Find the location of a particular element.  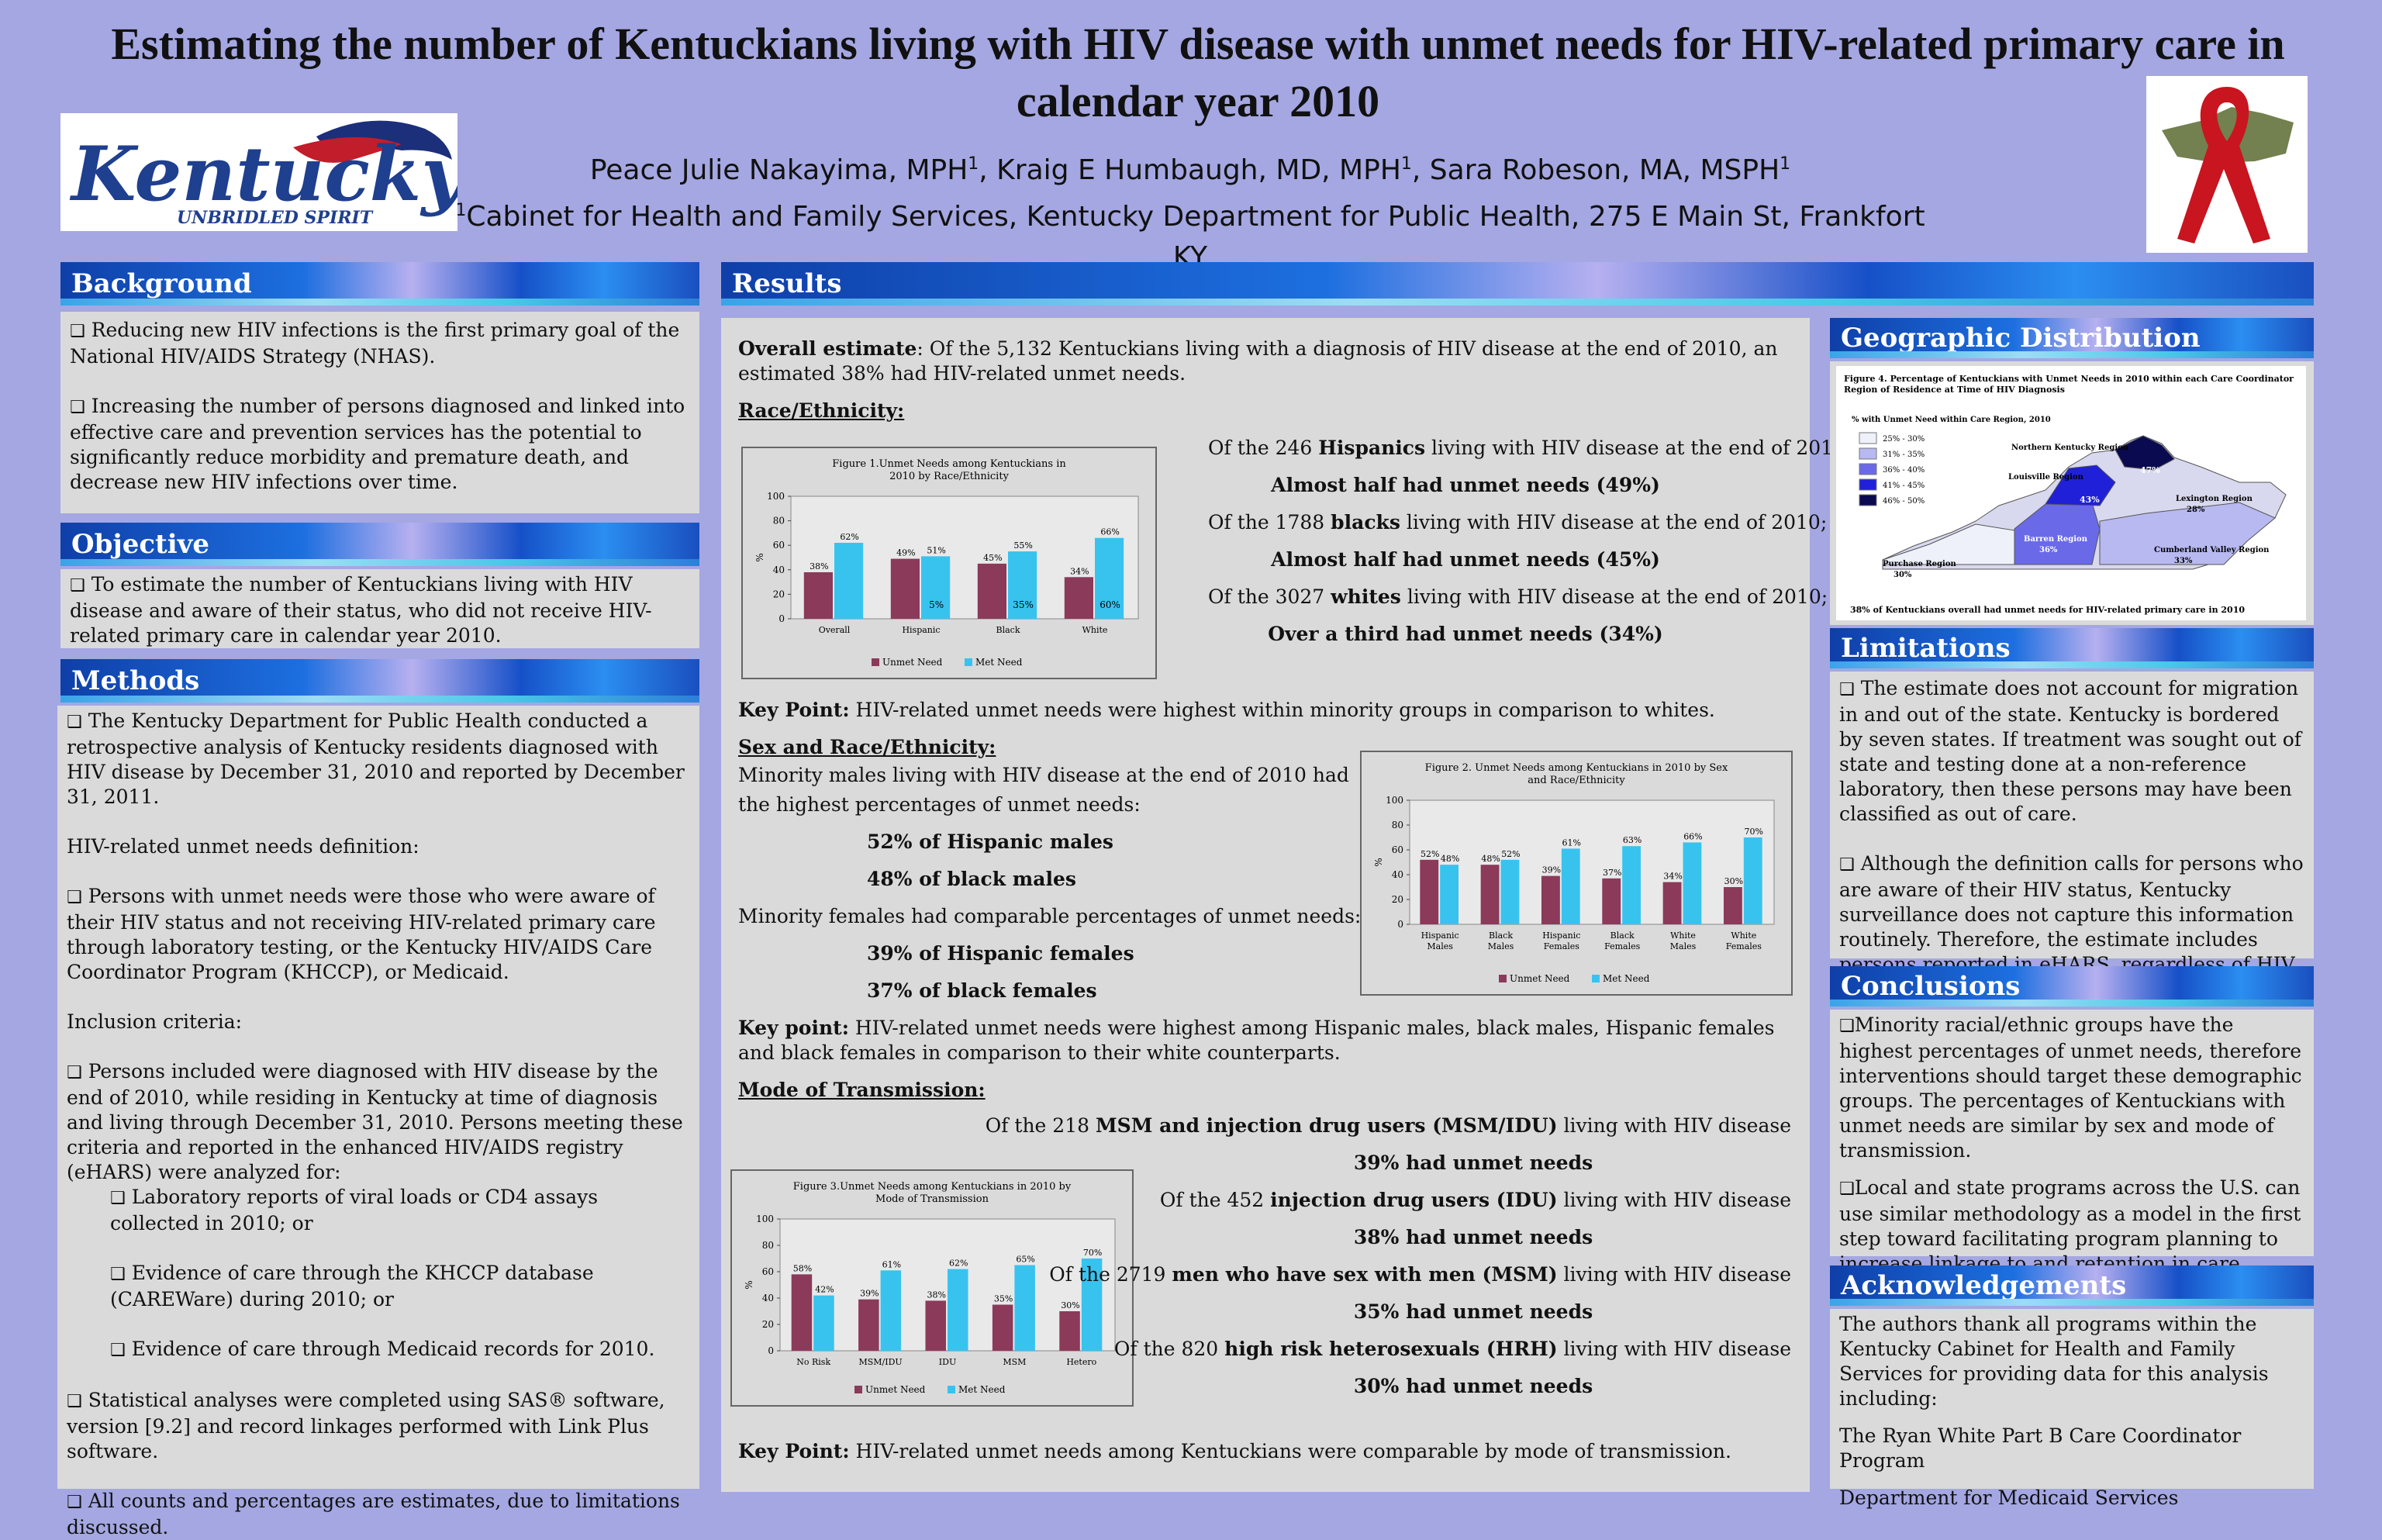

data-label: 38% is located at coordinates (819, 566).